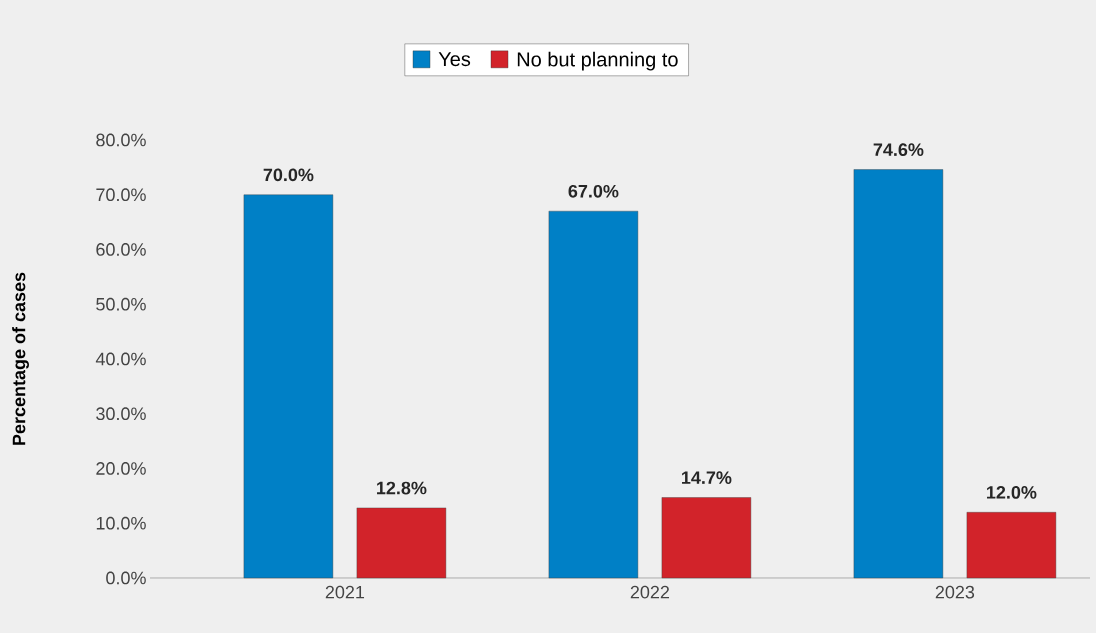  I want to click on y-tick-label: 30.0%, so click(121, 414).